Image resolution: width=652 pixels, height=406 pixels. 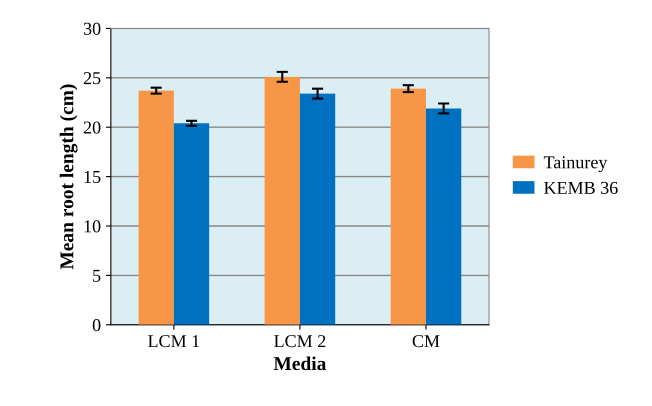 I want to click on y-tick-label: 25, so click(x=92, y=78).